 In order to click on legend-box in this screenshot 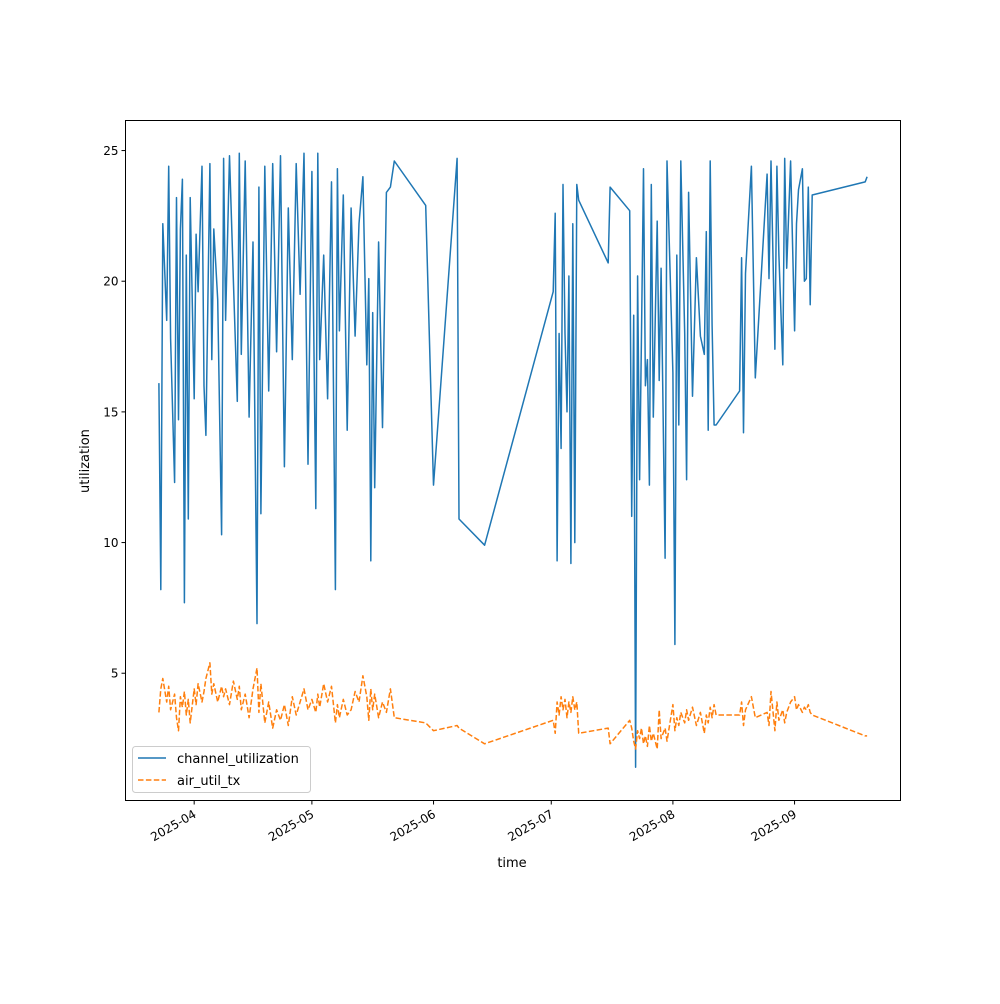, I will do `click(221, 769)`.